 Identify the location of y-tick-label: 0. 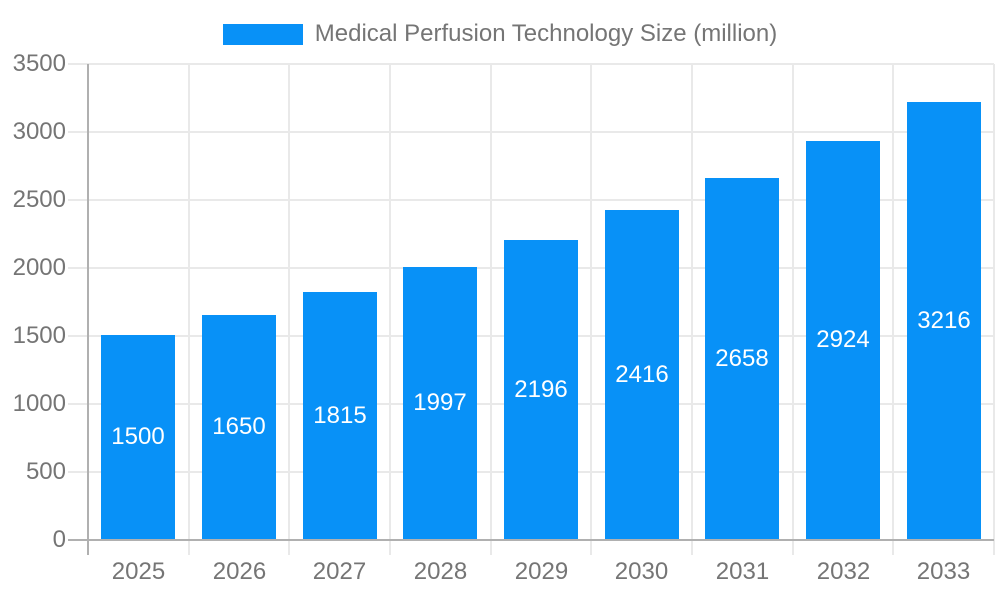
(59, 539).